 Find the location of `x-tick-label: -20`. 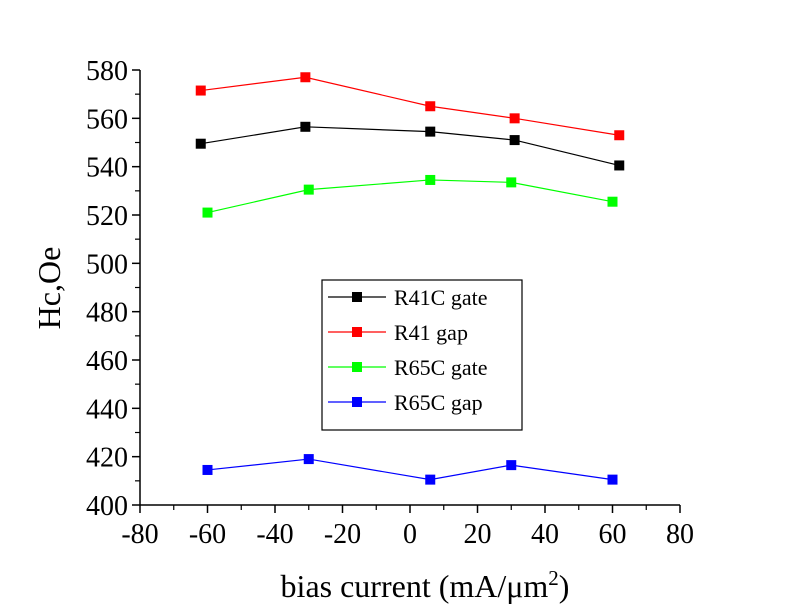

x-tick-label: -20 is located at coordinates (342, 534).